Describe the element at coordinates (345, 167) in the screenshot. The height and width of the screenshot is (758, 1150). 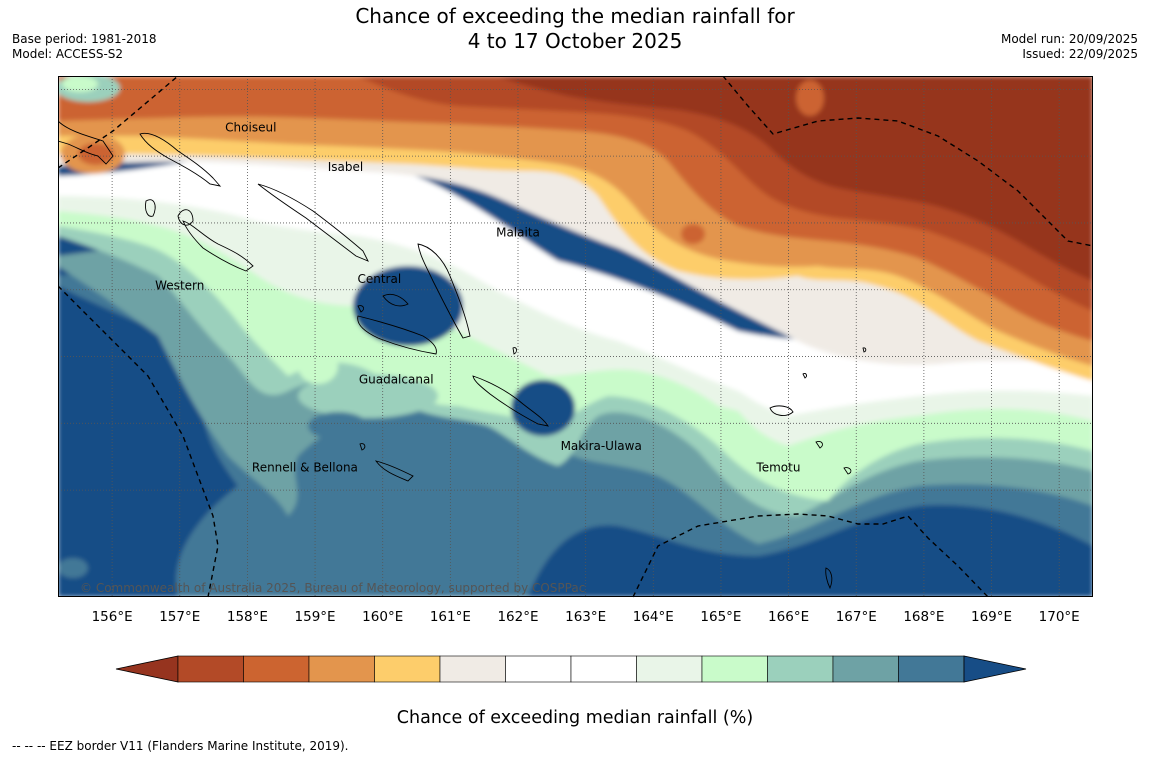
I see `region-label: Isabel` at that location.